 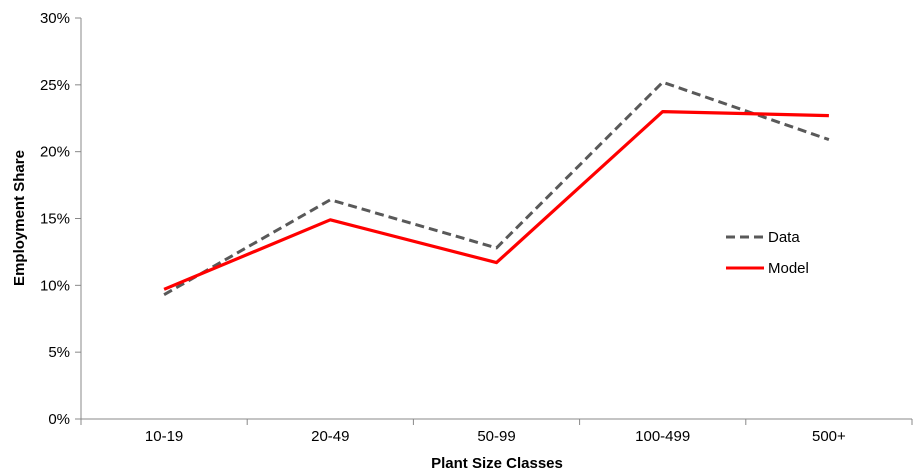 I want to click on x-axis-title: Plant Size Classes, so click(x=497, y=463).